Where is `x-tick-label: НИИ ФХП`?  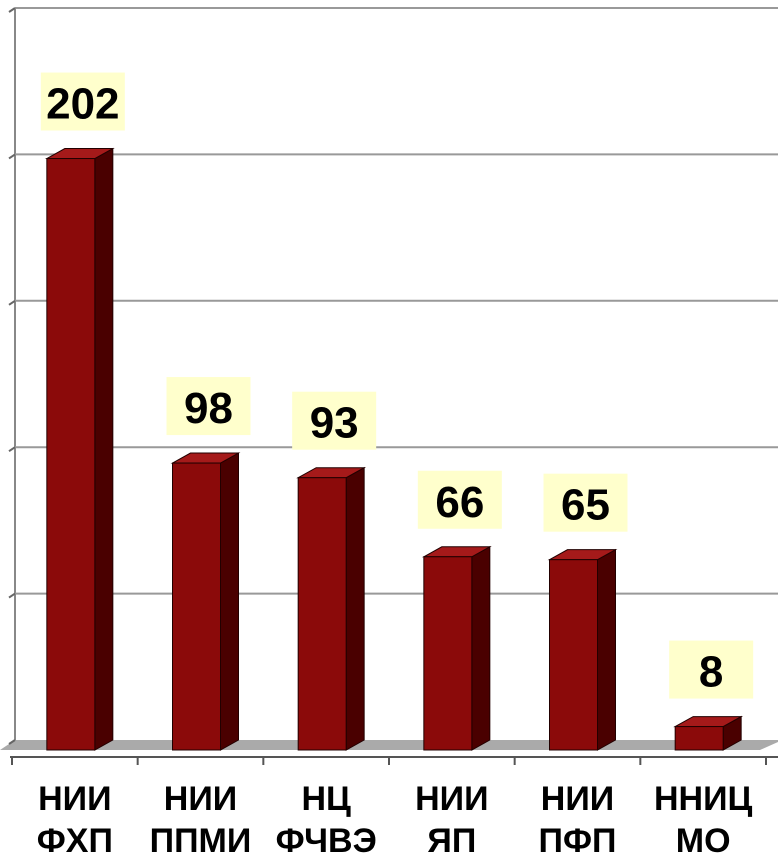
x-tick-label: НИИ ФХП is located at coordinates (75, 818).